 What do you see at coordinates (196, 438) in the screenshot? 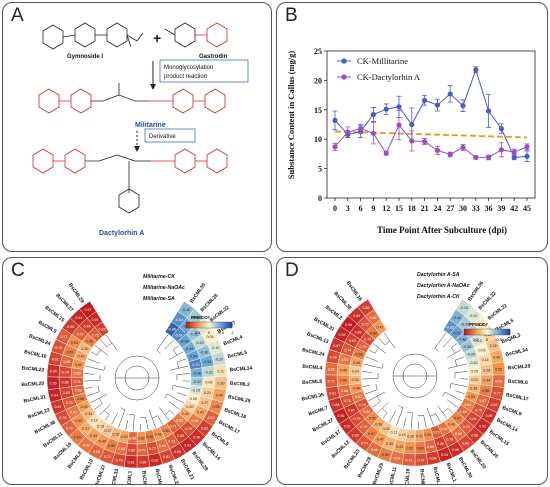
I see `cell-value: 0.90` at bounding box center [196, 438].